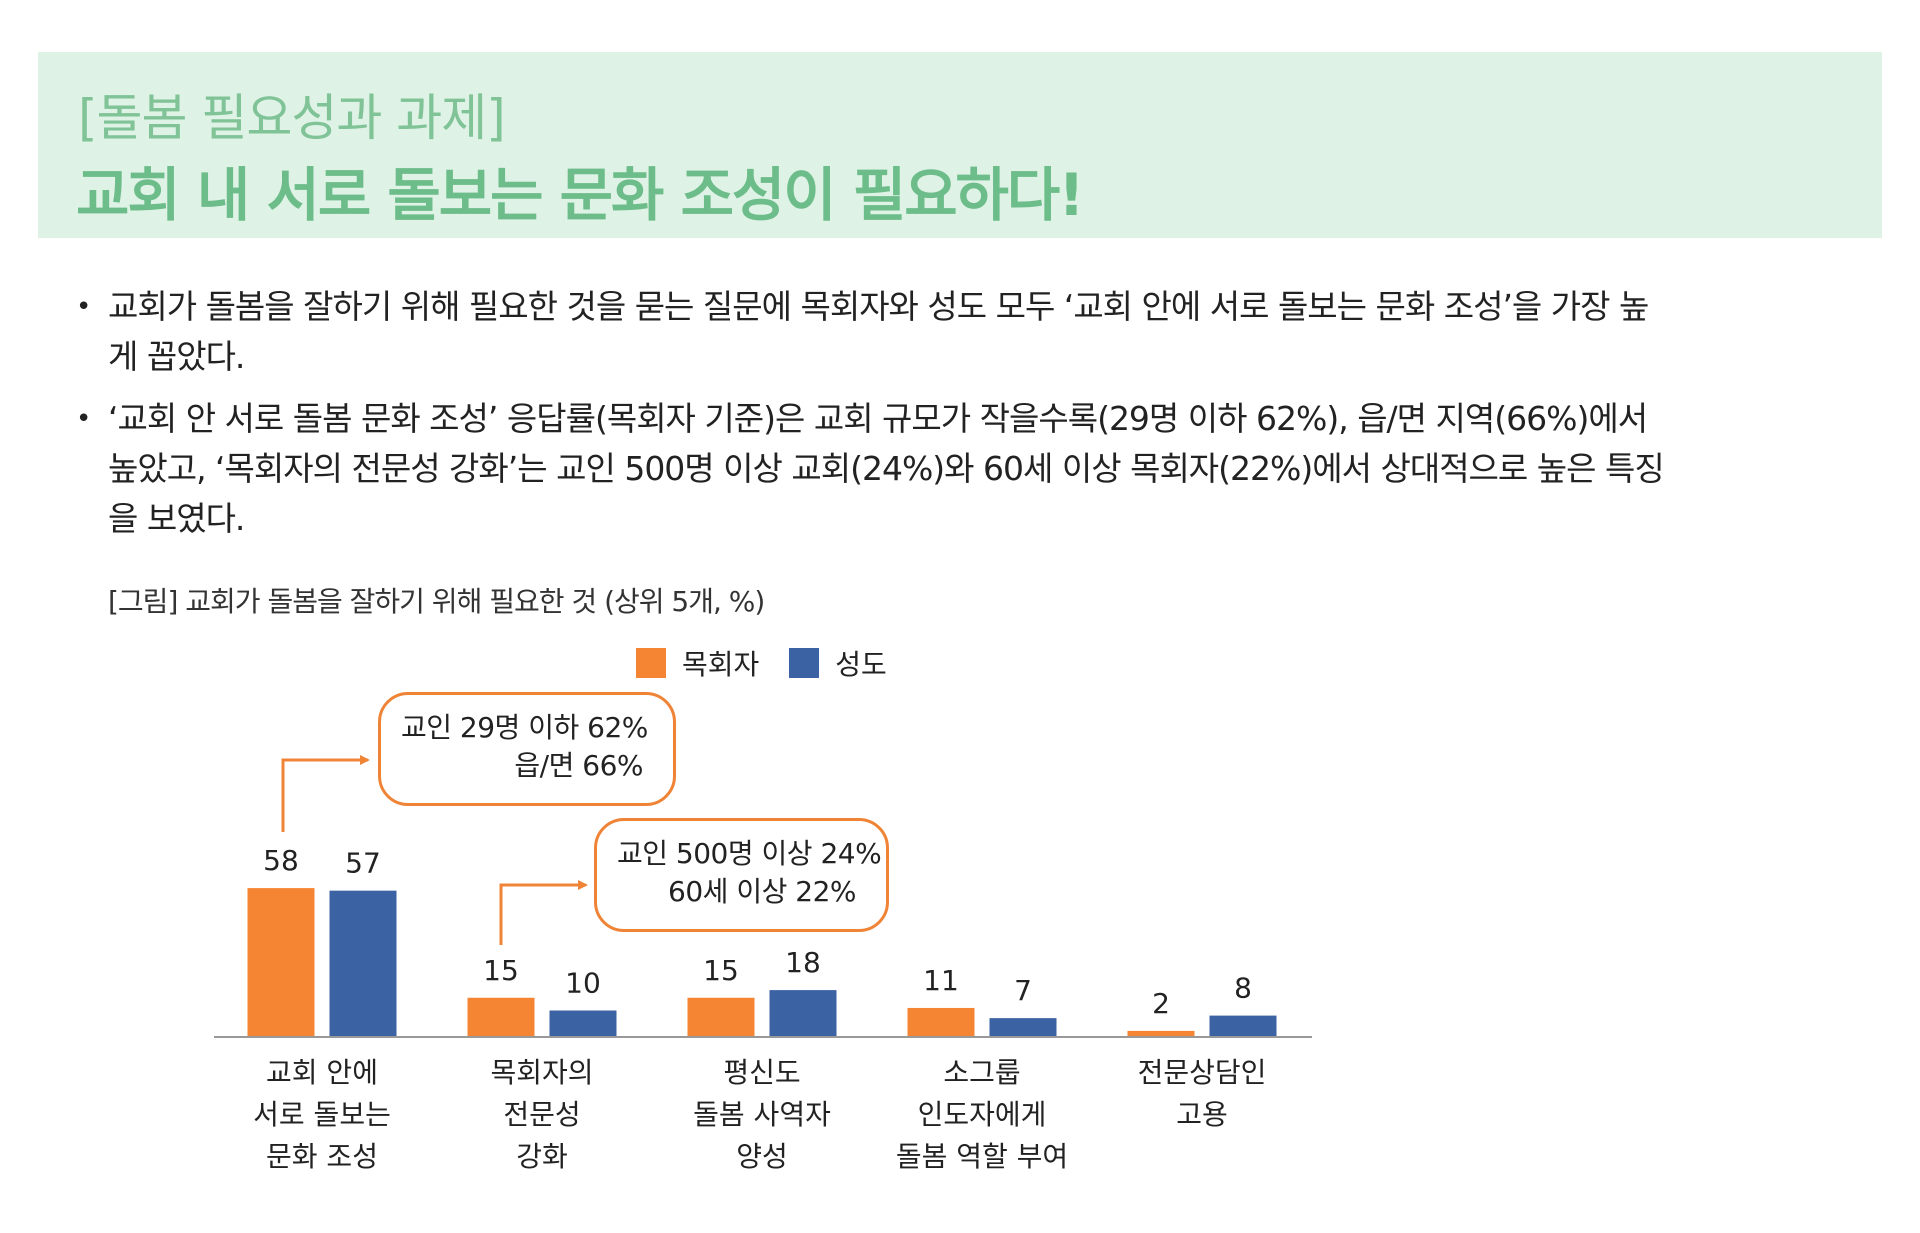 This screenshot has height=1233, width=1920. What do you see at coordinates (436, 601) in the screenshot?
I see `figure-caption: [그림] 교회가 돌봄을 잘하기 위해 필요한 것 (상위 5개, %)` at bounding box center [436, 601].